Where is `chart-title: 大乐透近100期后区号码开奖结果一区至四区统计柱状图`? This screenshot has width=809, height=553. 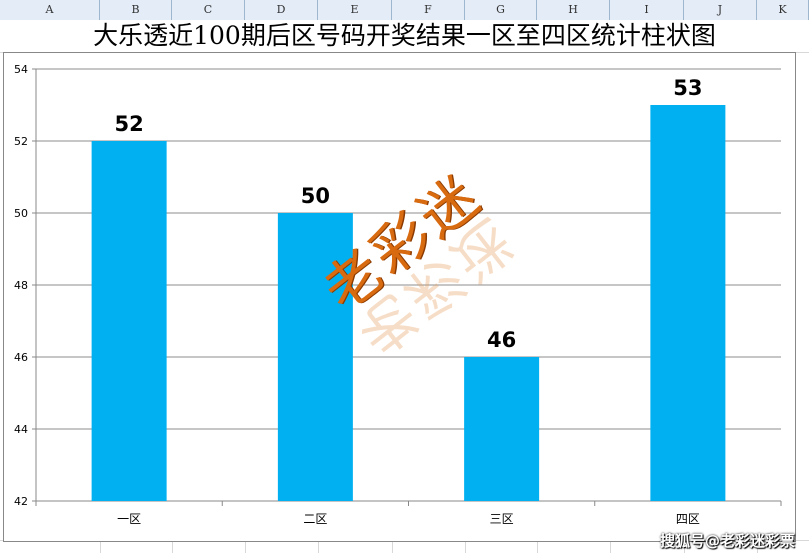
chart-title: 大乐透近100期后区号码开奖结果一区至四区统计柱状图 is located at coordinates (404, 36).